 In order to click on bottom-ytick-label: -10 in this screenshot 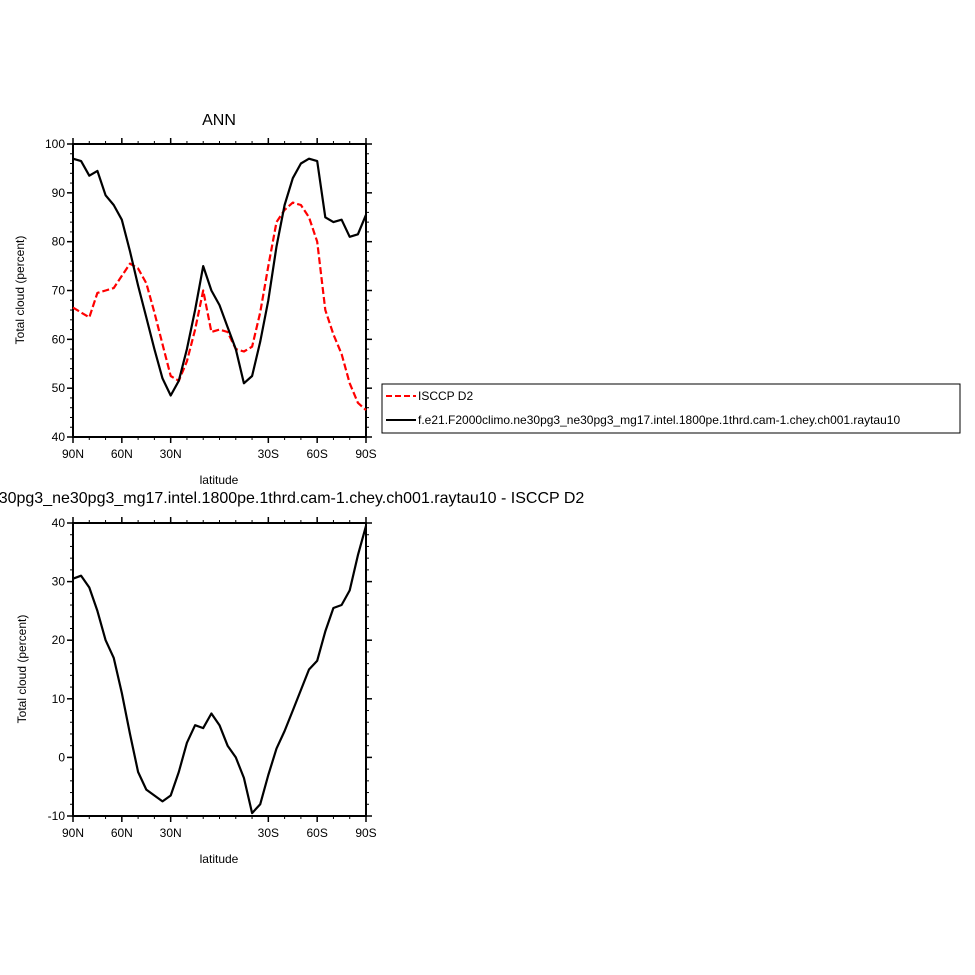, I will do `click(57, 816)`.